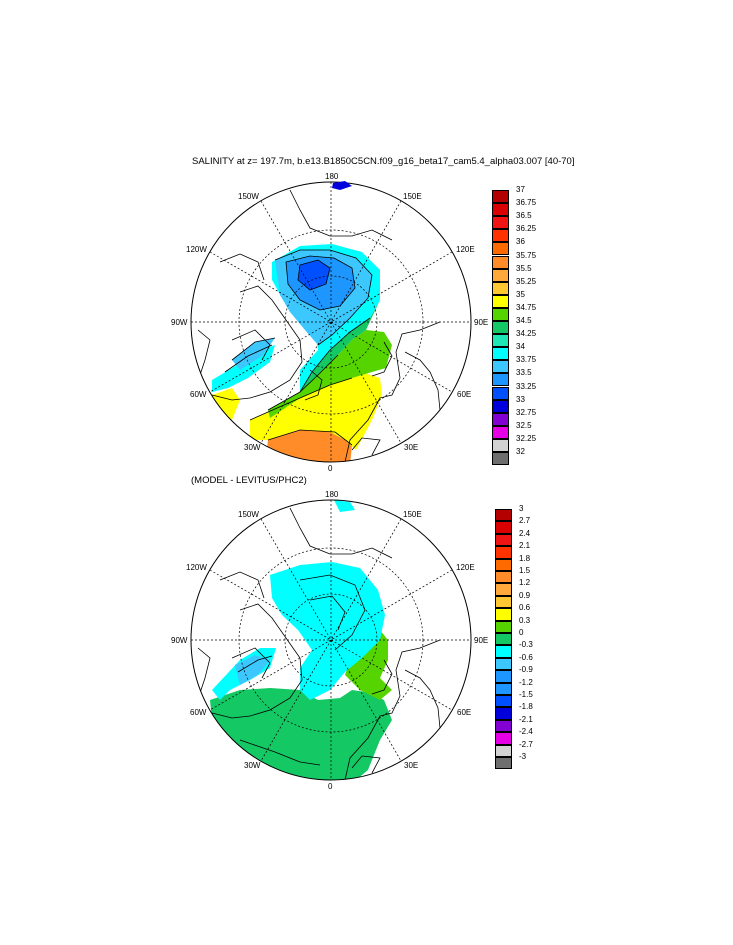  I want to click on field-darkblue, so click(314, 275).